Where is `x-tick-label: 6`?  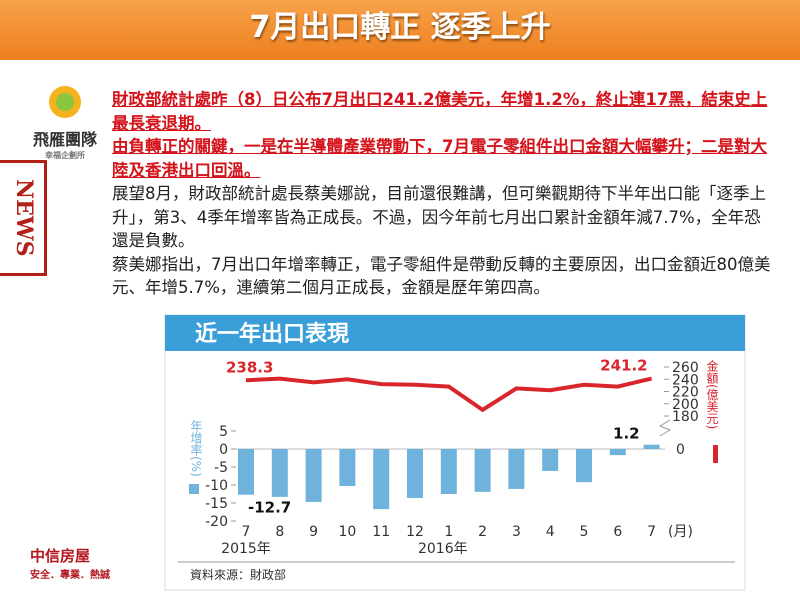 x-tick-label: 6 is located at coordinates (617, 532).